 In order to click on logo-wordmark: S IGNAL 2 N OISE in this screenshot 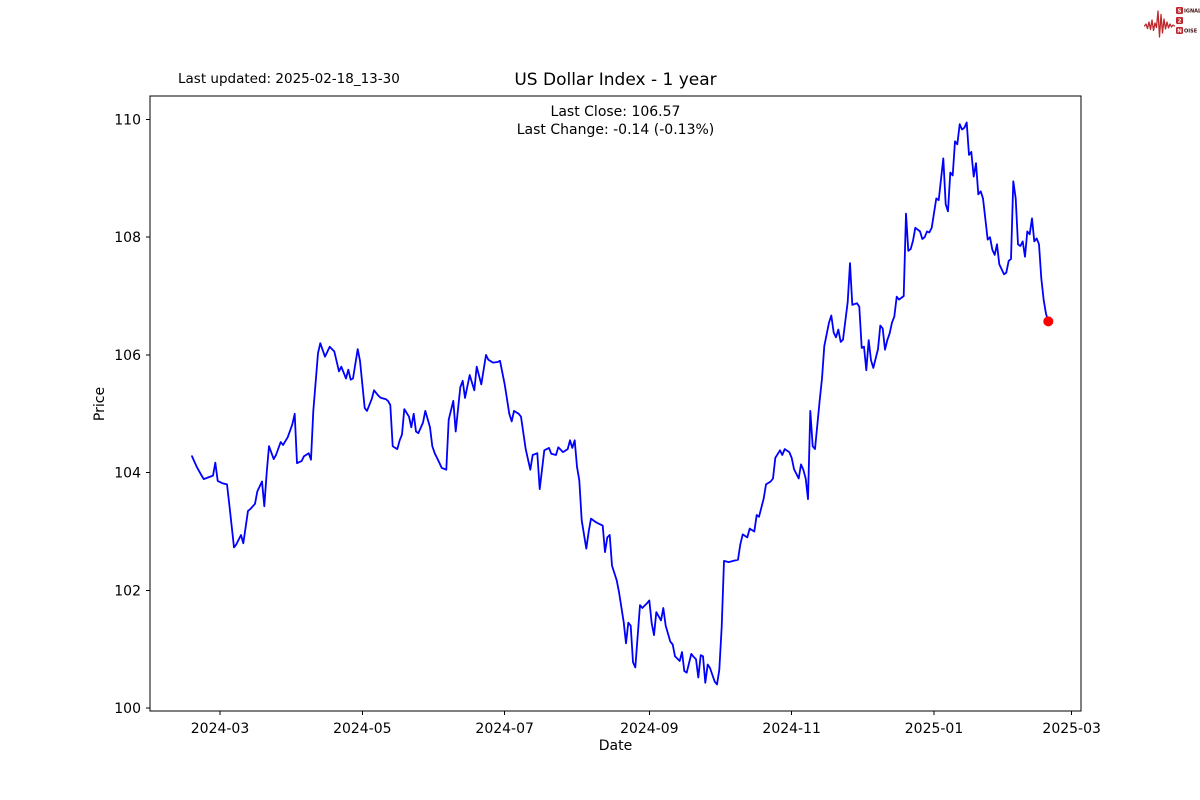, I will do `click(1188, 21)`.